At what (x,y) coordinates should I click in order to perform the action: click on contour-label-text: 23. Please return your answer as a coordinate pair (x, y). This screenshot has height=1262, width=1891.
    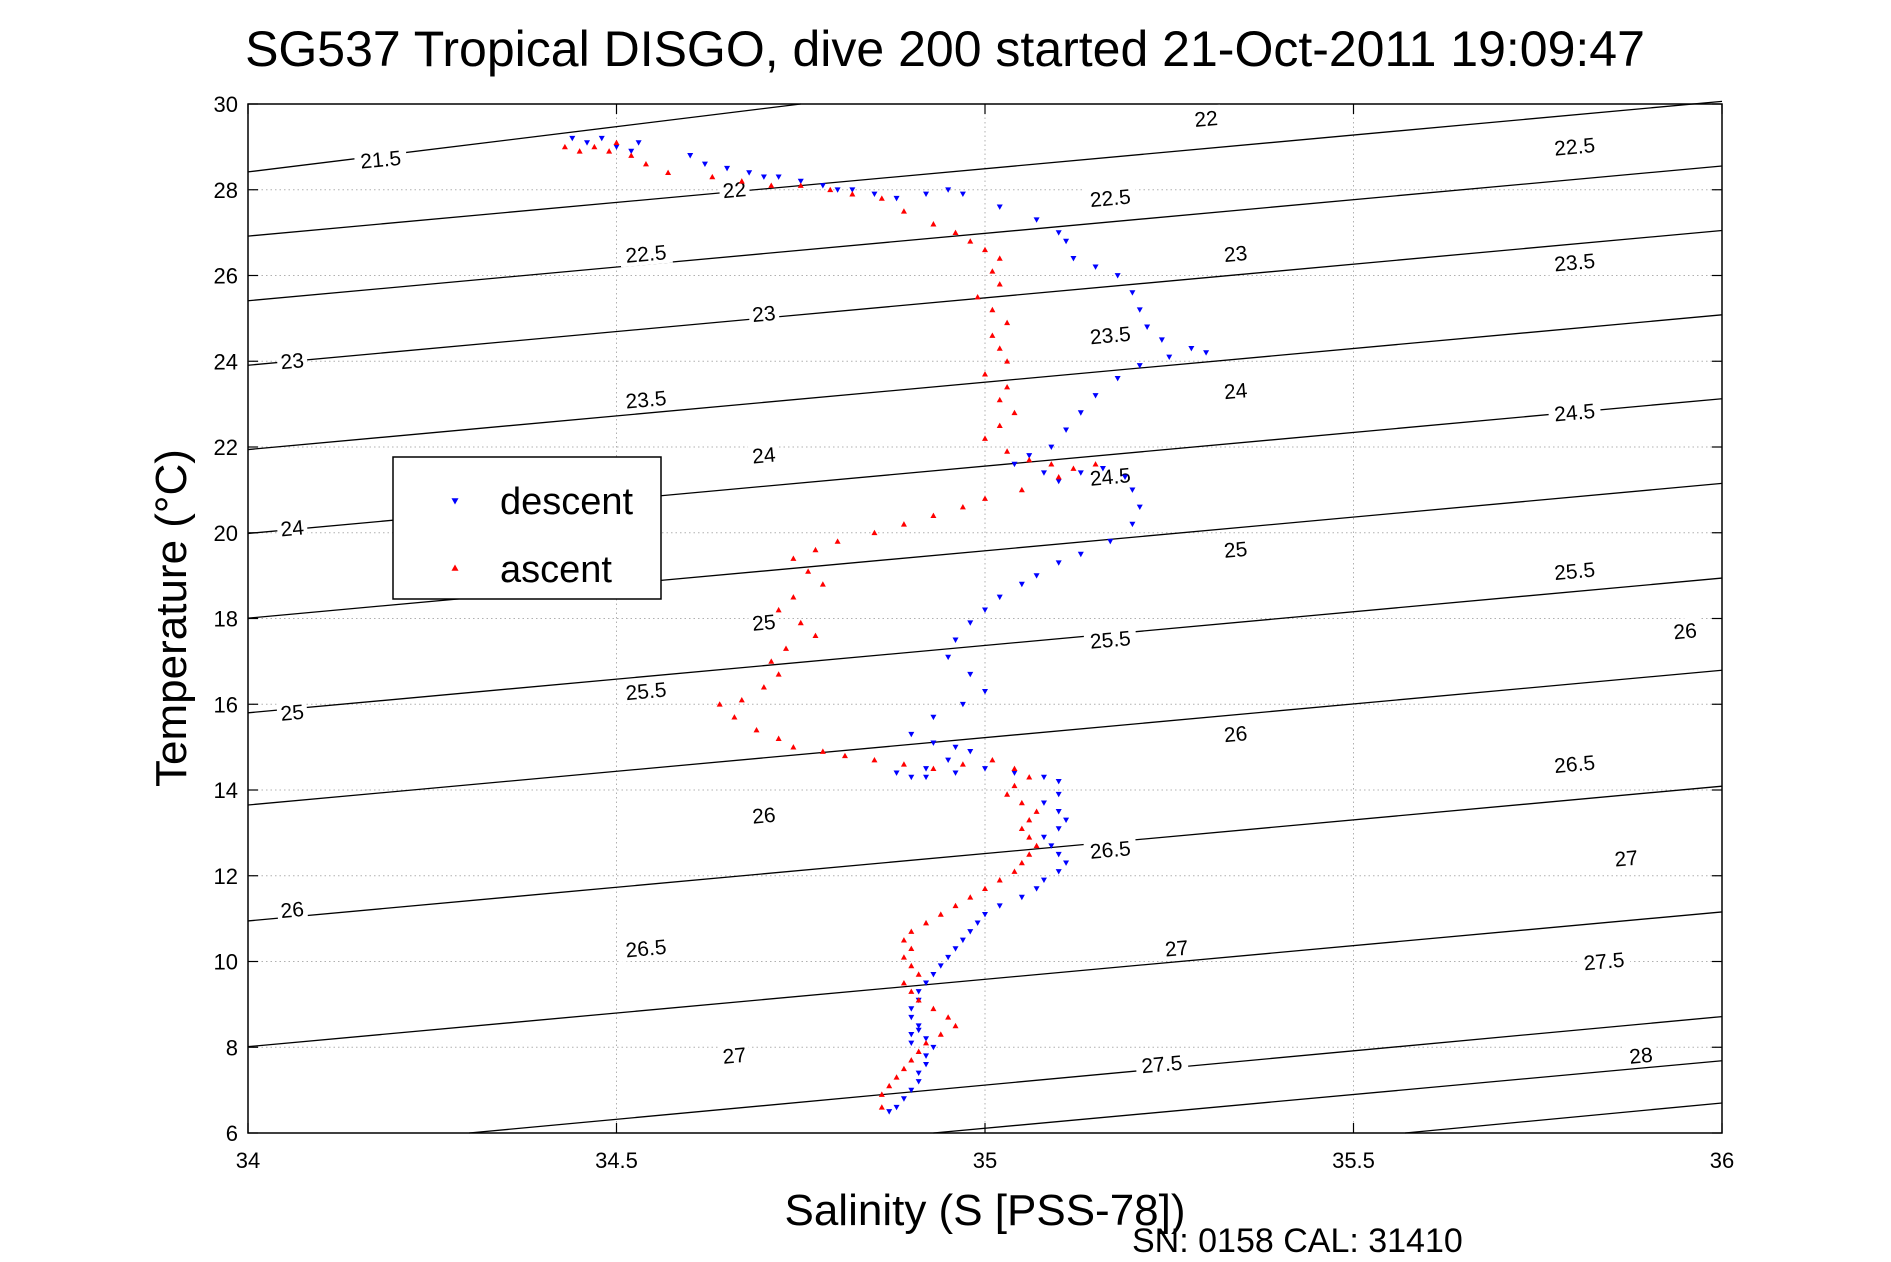
    Looking at the image, I should click on (292, 361).